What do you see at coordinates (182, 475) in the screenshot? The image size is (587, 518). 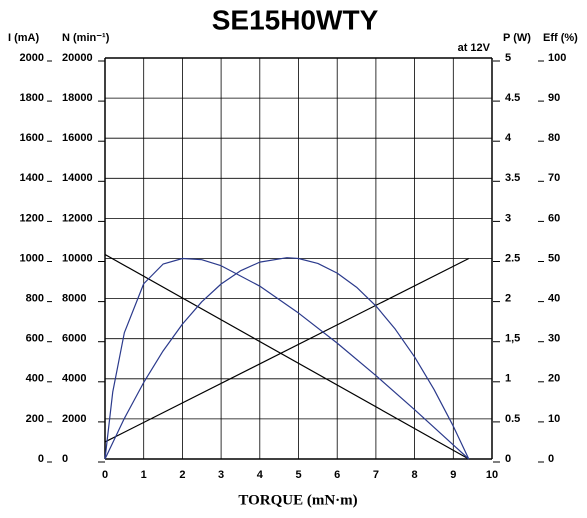 I see `x-tick-label: 2` at bounding box center [182, 475].